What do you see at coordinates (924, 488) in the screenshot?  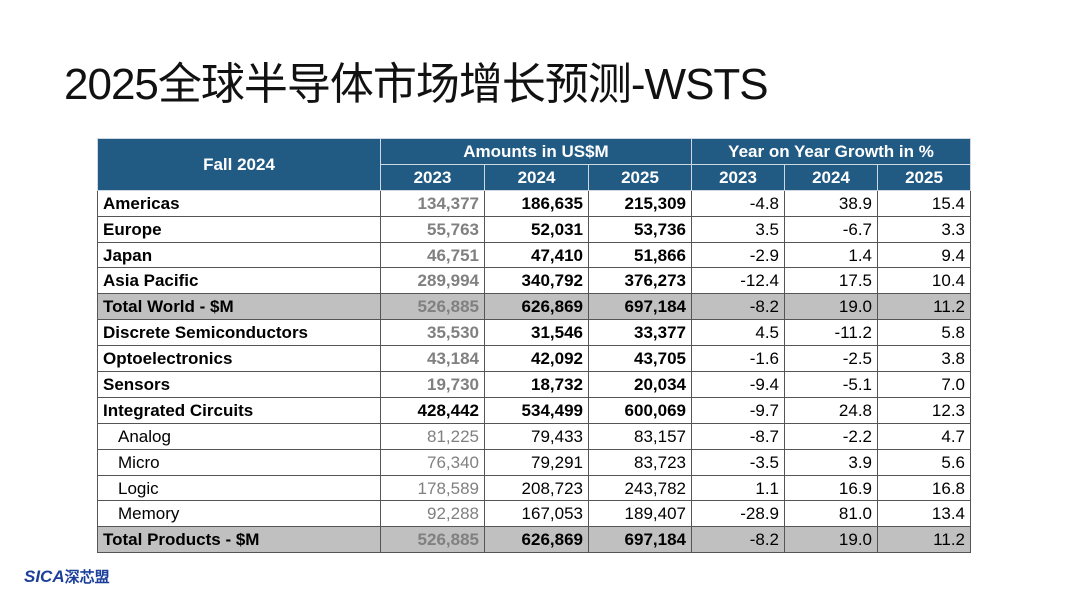 I see `cell: 16.8` at bounding box center [924, 488].